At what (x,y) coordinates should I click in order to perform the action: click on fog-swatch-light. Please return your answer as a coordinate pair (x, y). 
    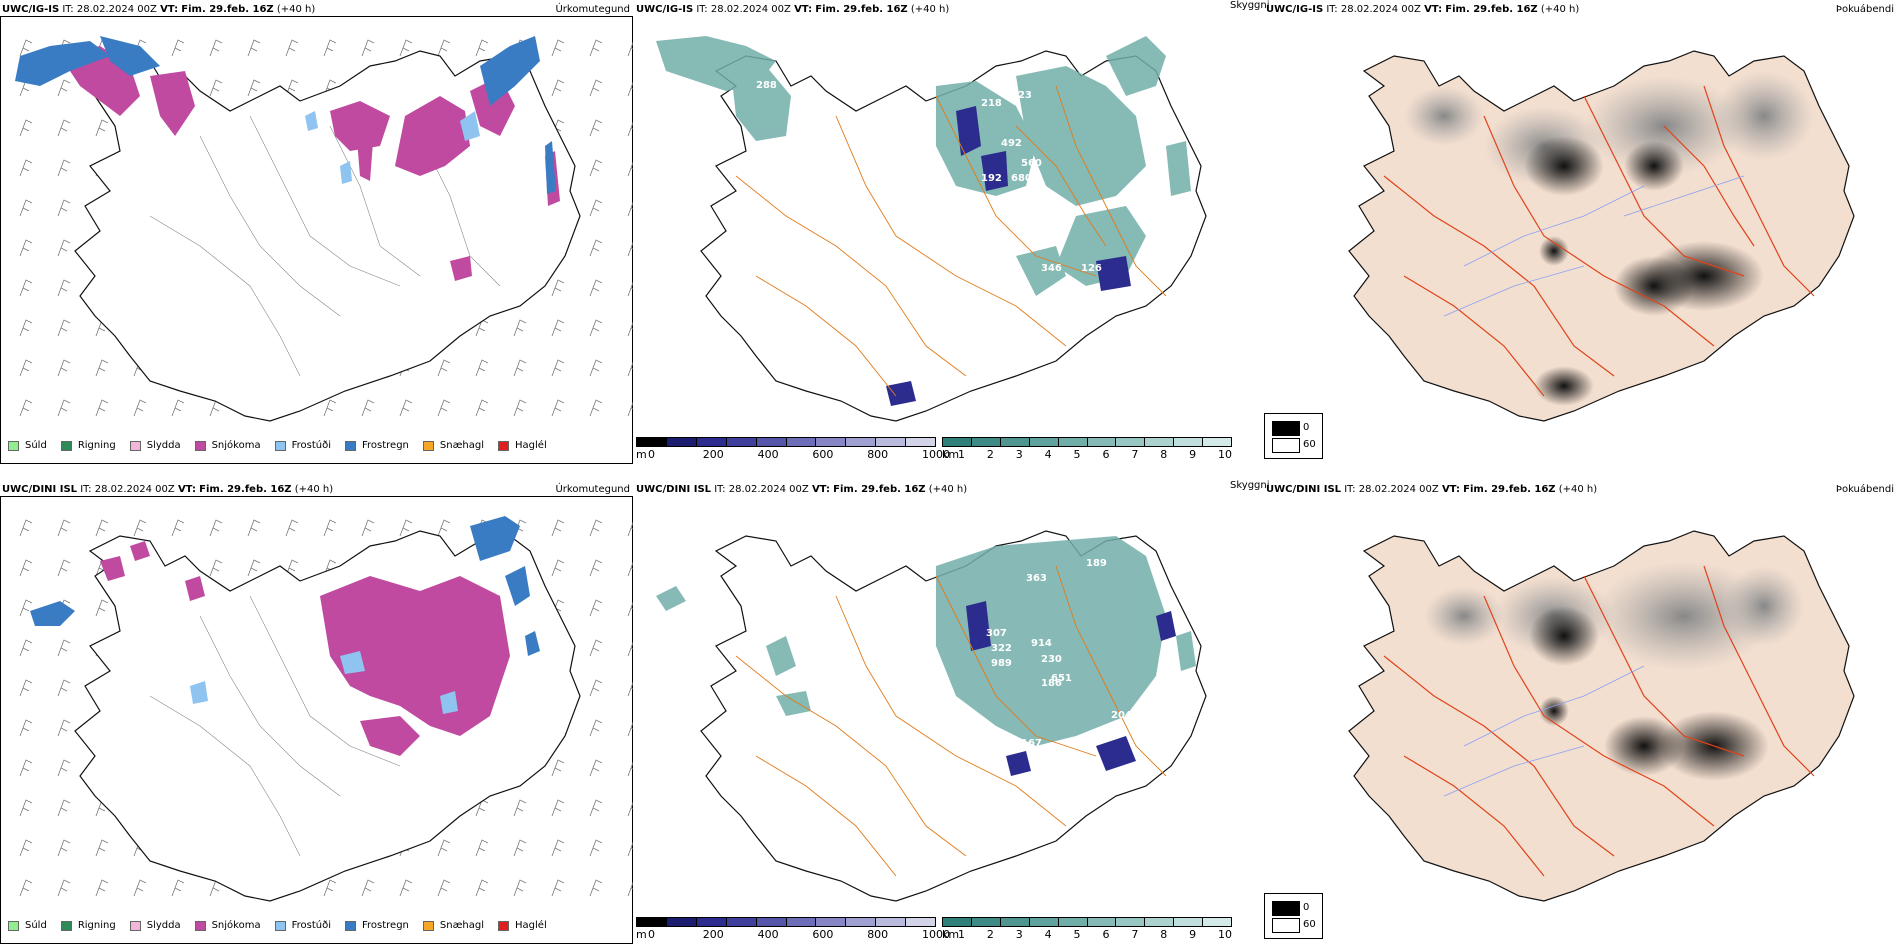
    Looking at the image, I should click on (1286, 445).